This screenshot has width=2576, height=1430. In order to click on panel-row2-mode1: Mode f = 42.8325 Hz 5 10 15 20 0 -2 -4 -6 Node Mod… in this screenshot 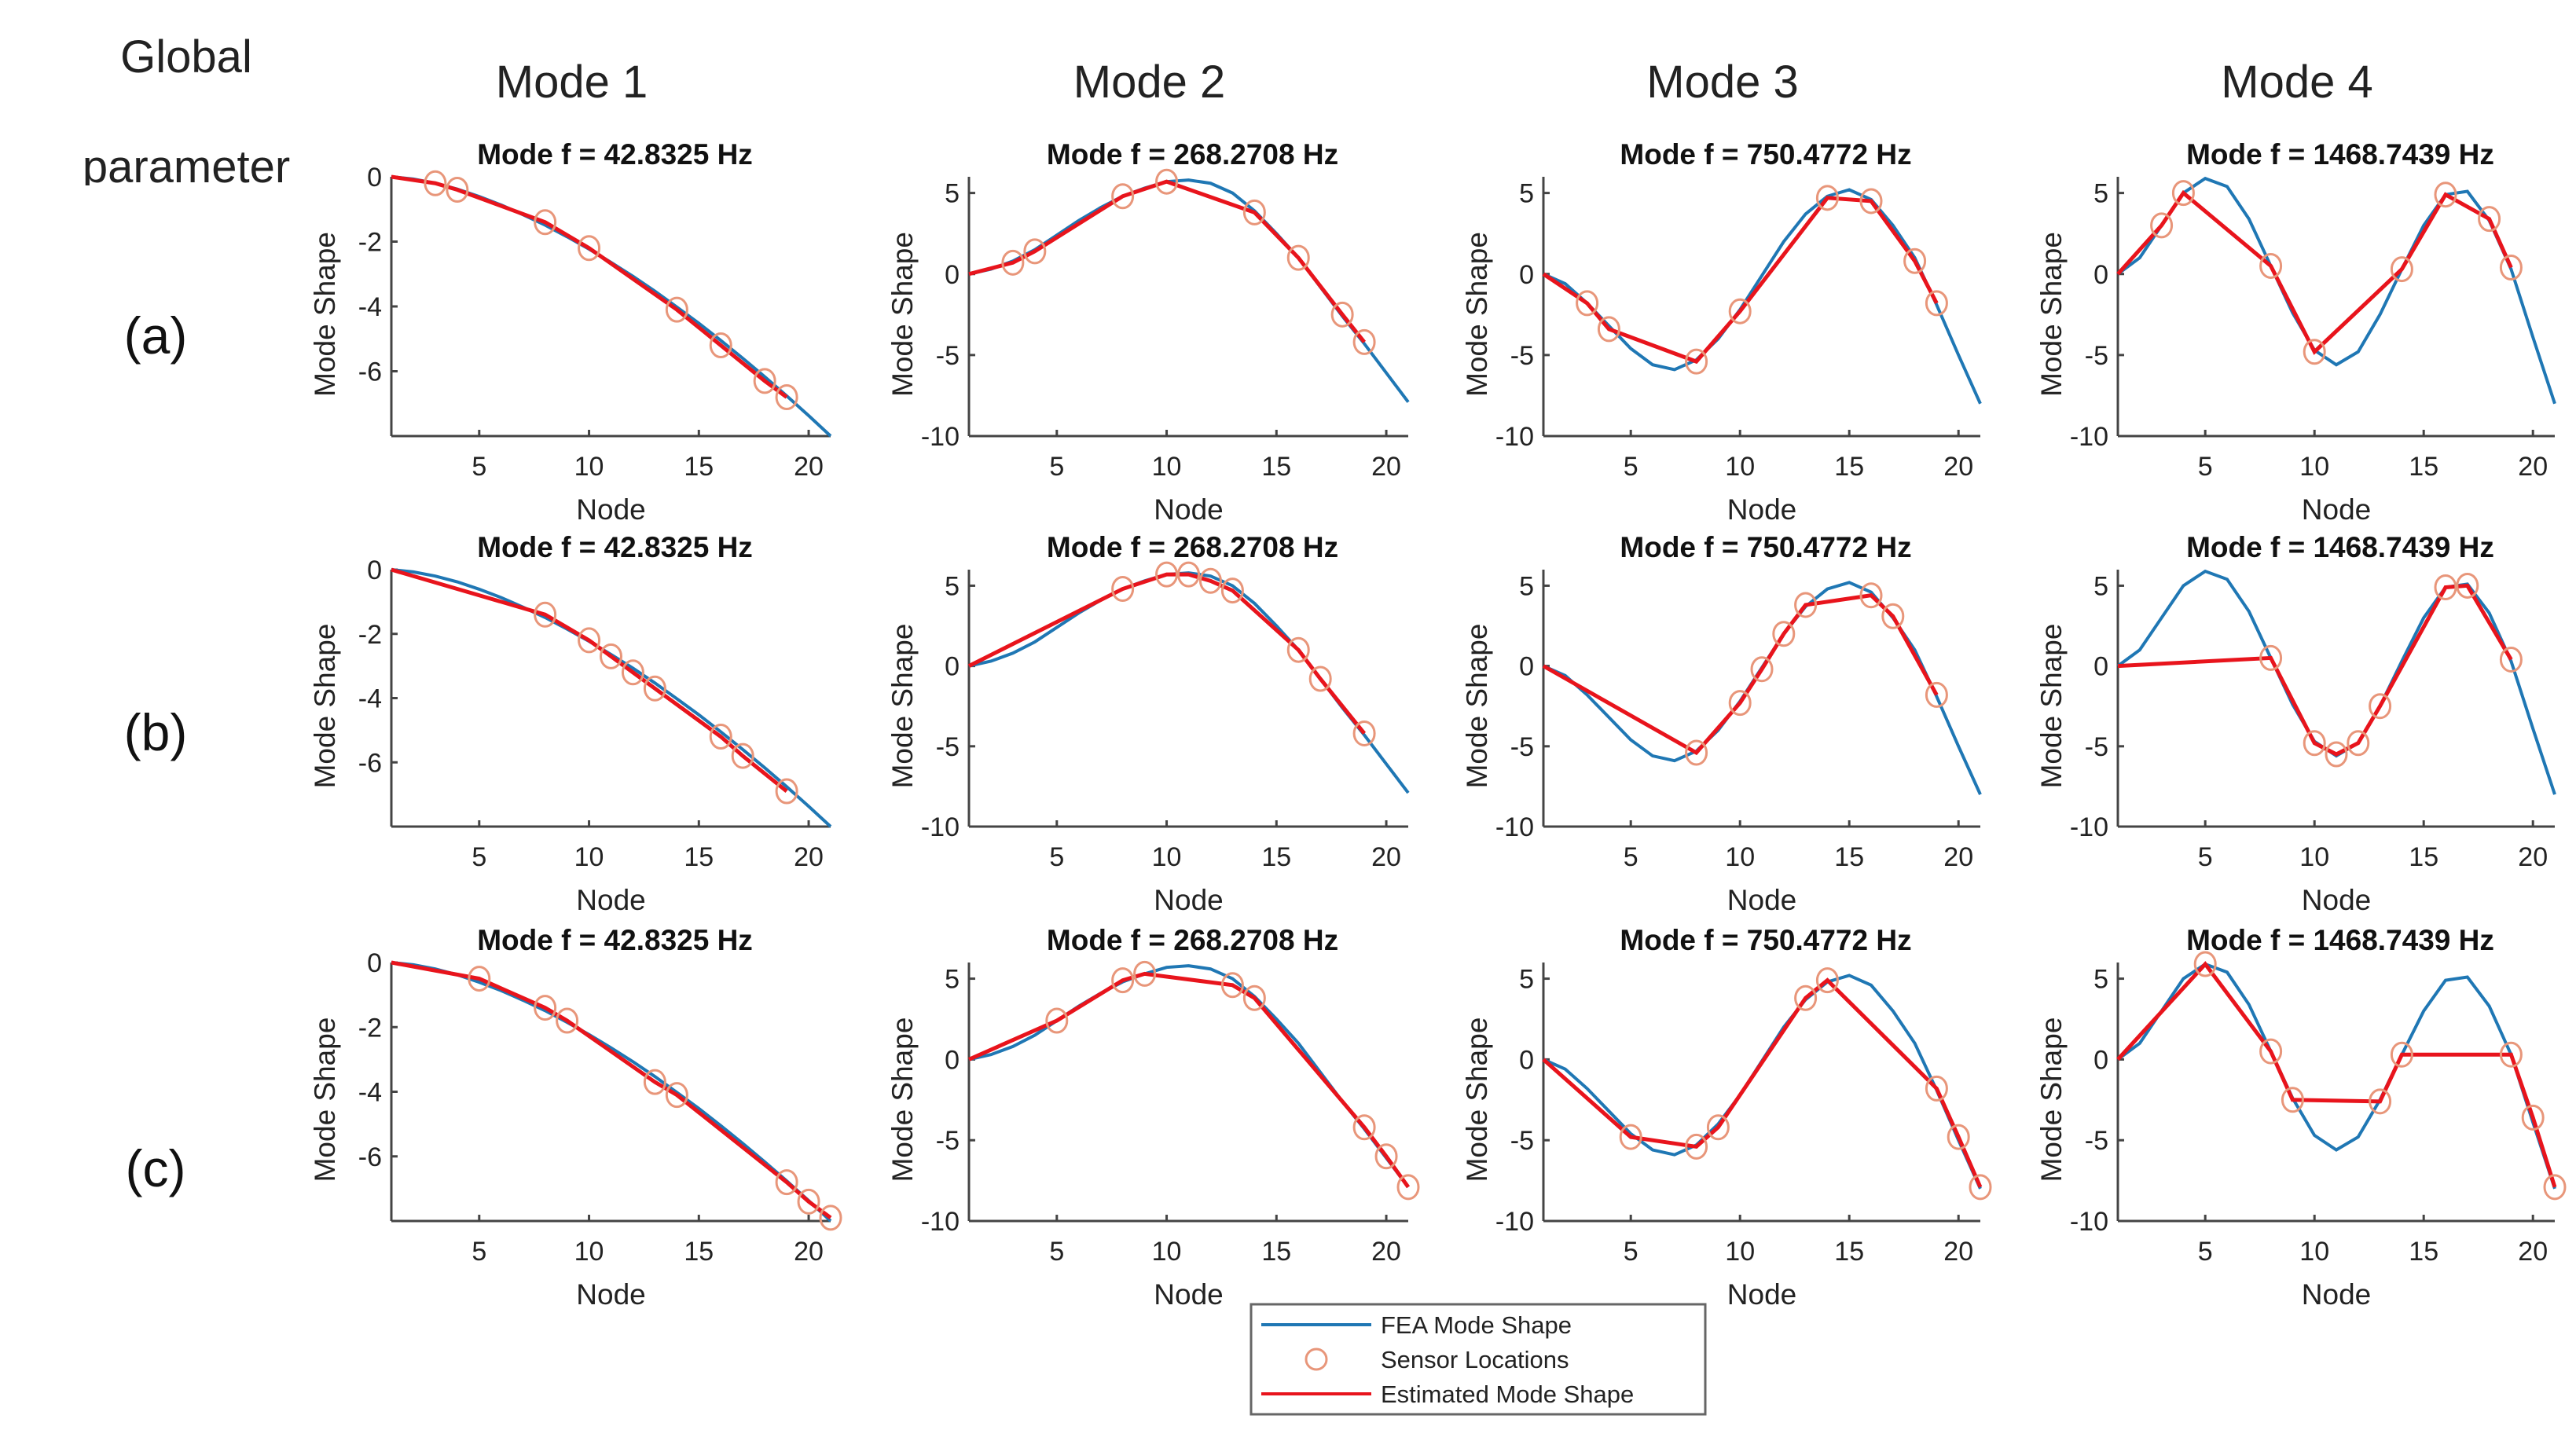, I will do `click(575, 1117)`.